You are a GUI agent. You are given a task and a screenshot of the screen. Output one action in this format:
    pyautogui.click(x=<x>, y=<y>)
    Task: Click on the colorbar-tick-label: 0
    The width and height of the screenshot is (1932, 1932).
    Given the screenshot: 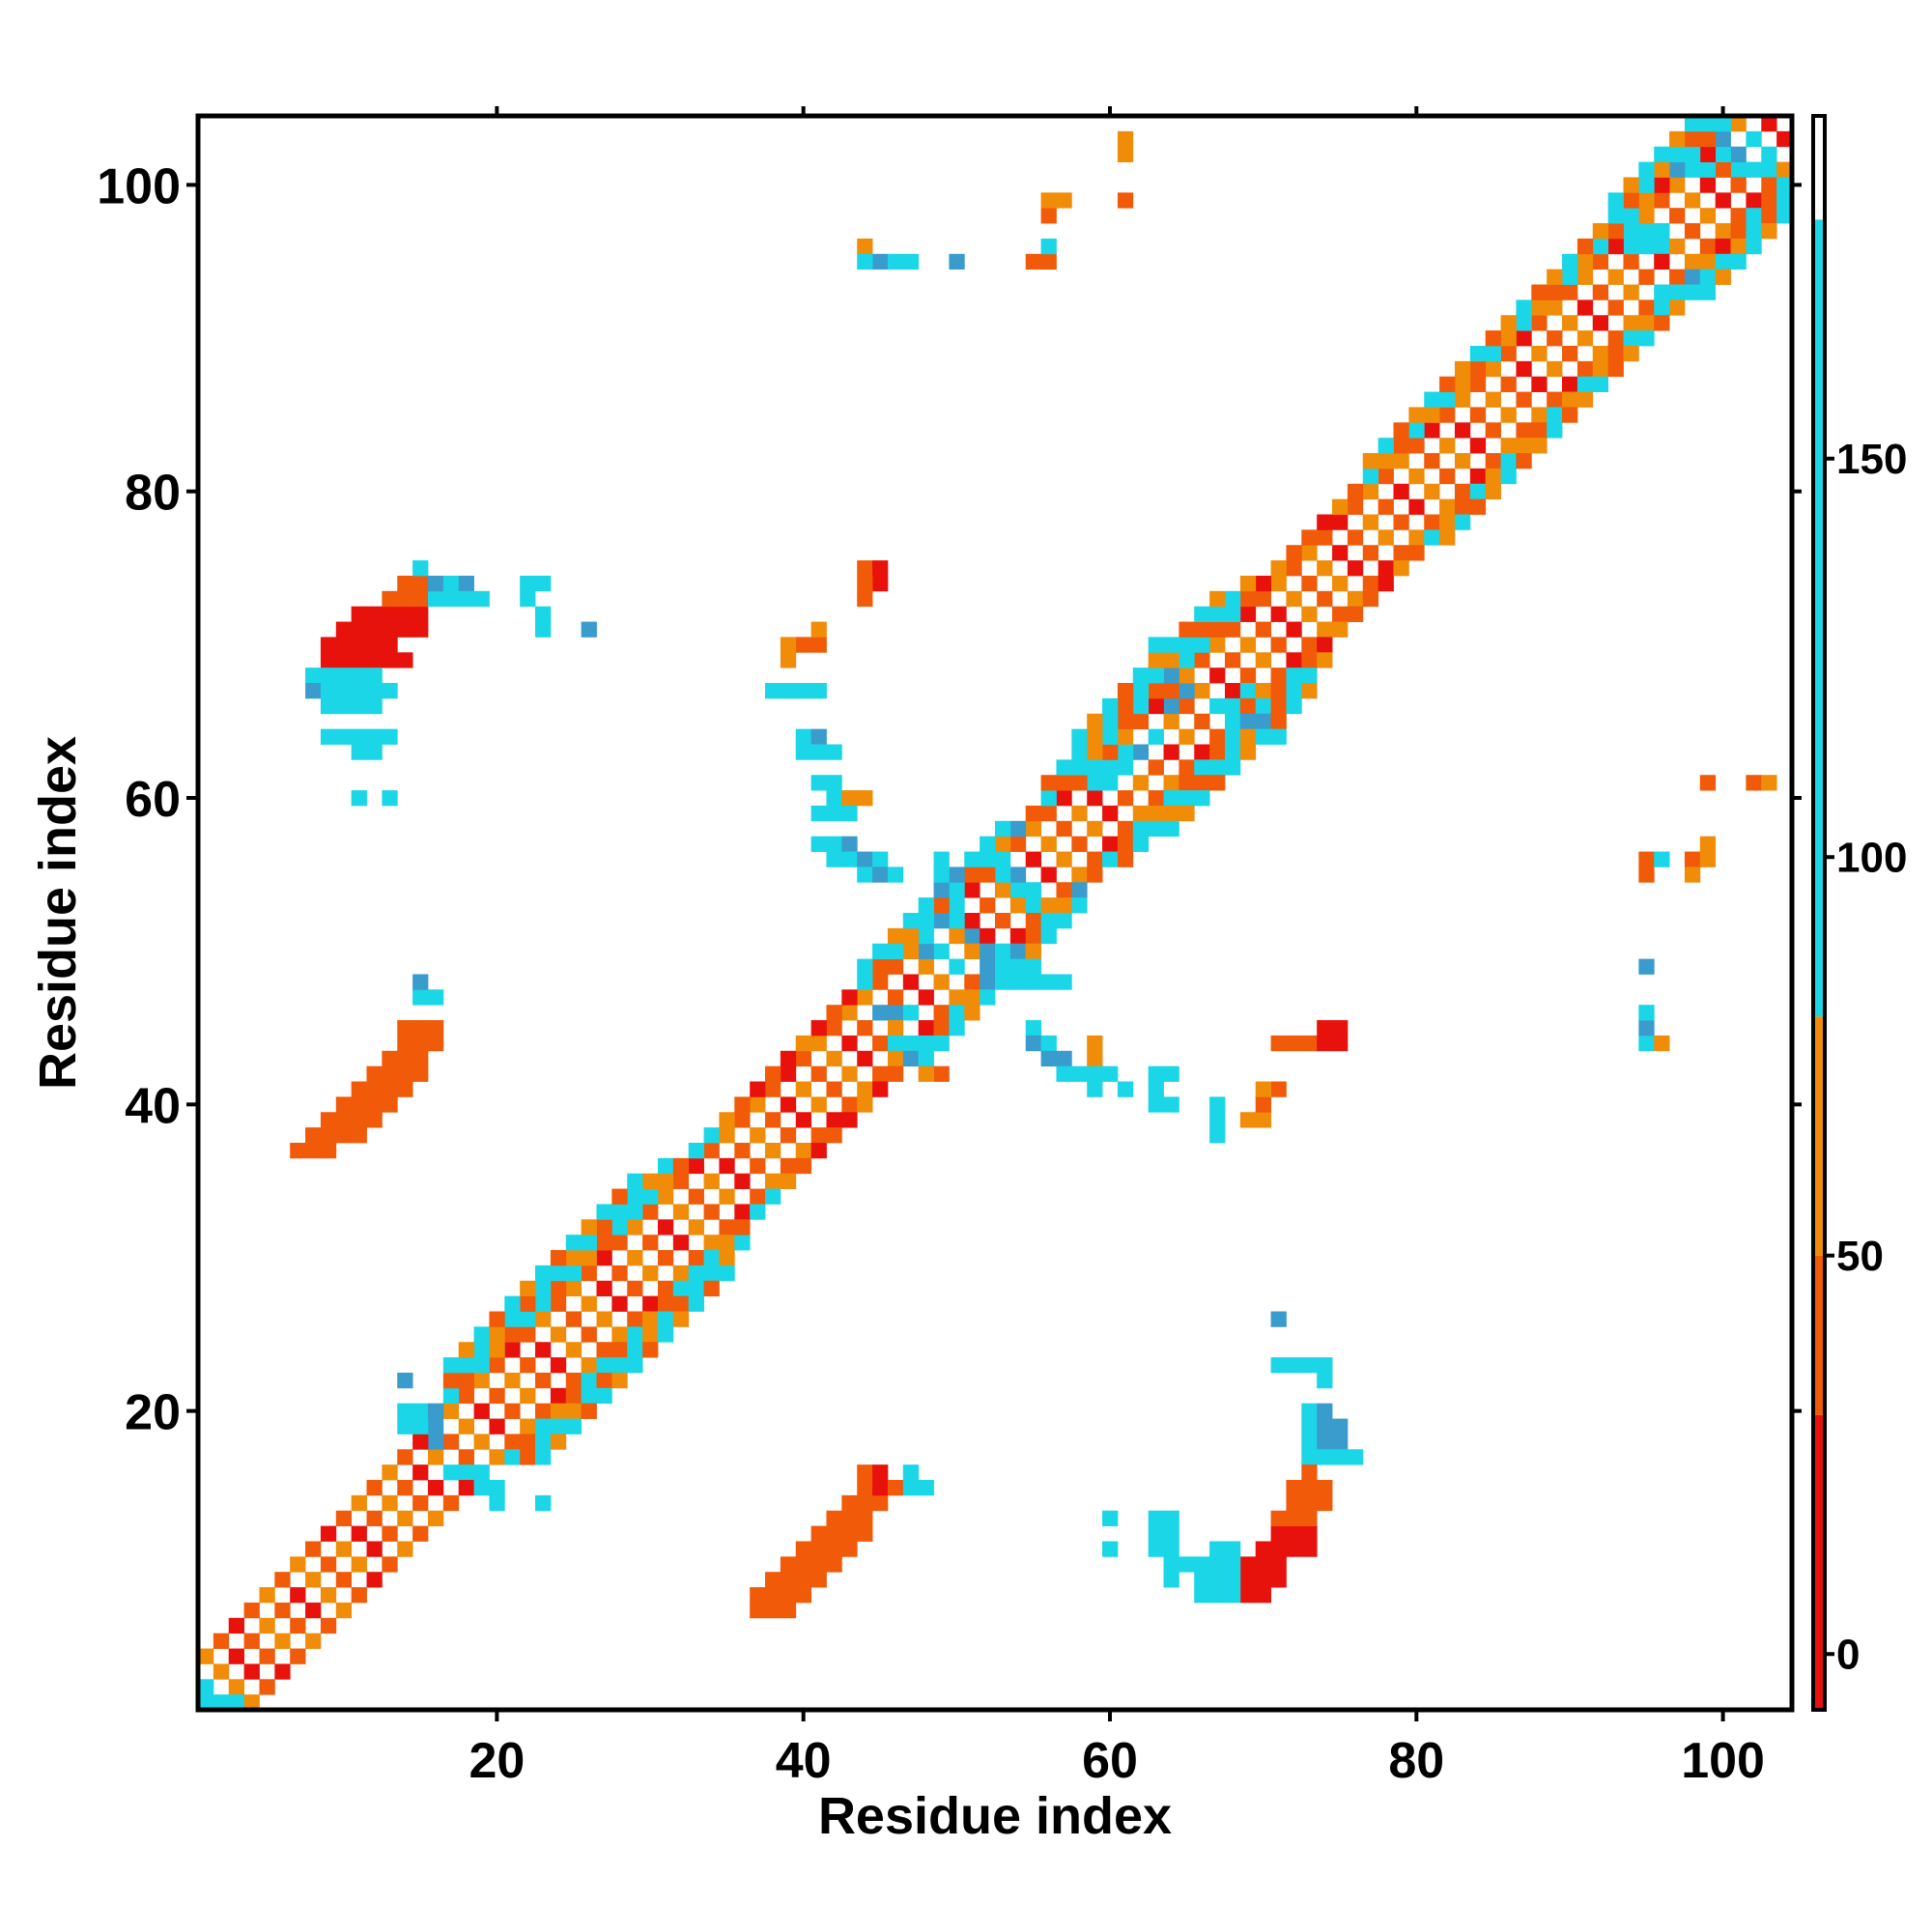 What is the action you would take?
    pyautogui.click(x=1848, y=1654)
    